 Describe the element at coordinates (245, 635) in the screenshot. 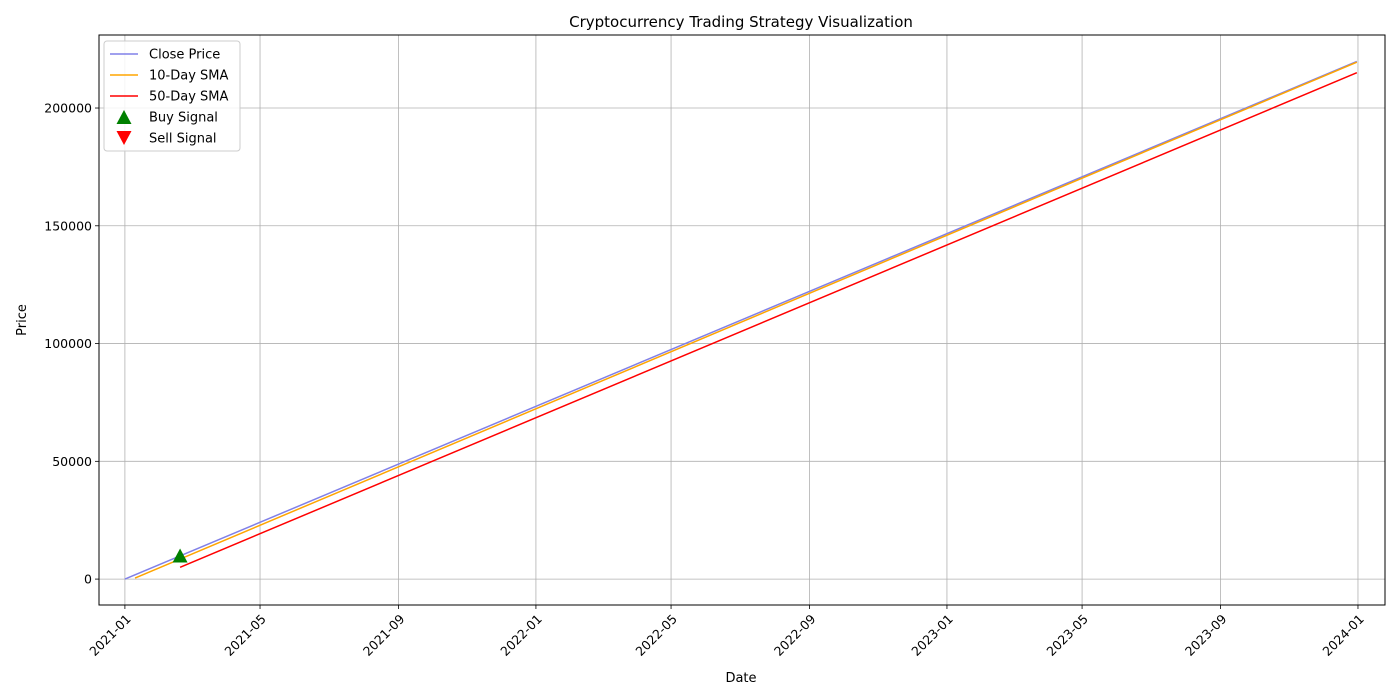

I see `x-tick-label: 2021-05` at that location.